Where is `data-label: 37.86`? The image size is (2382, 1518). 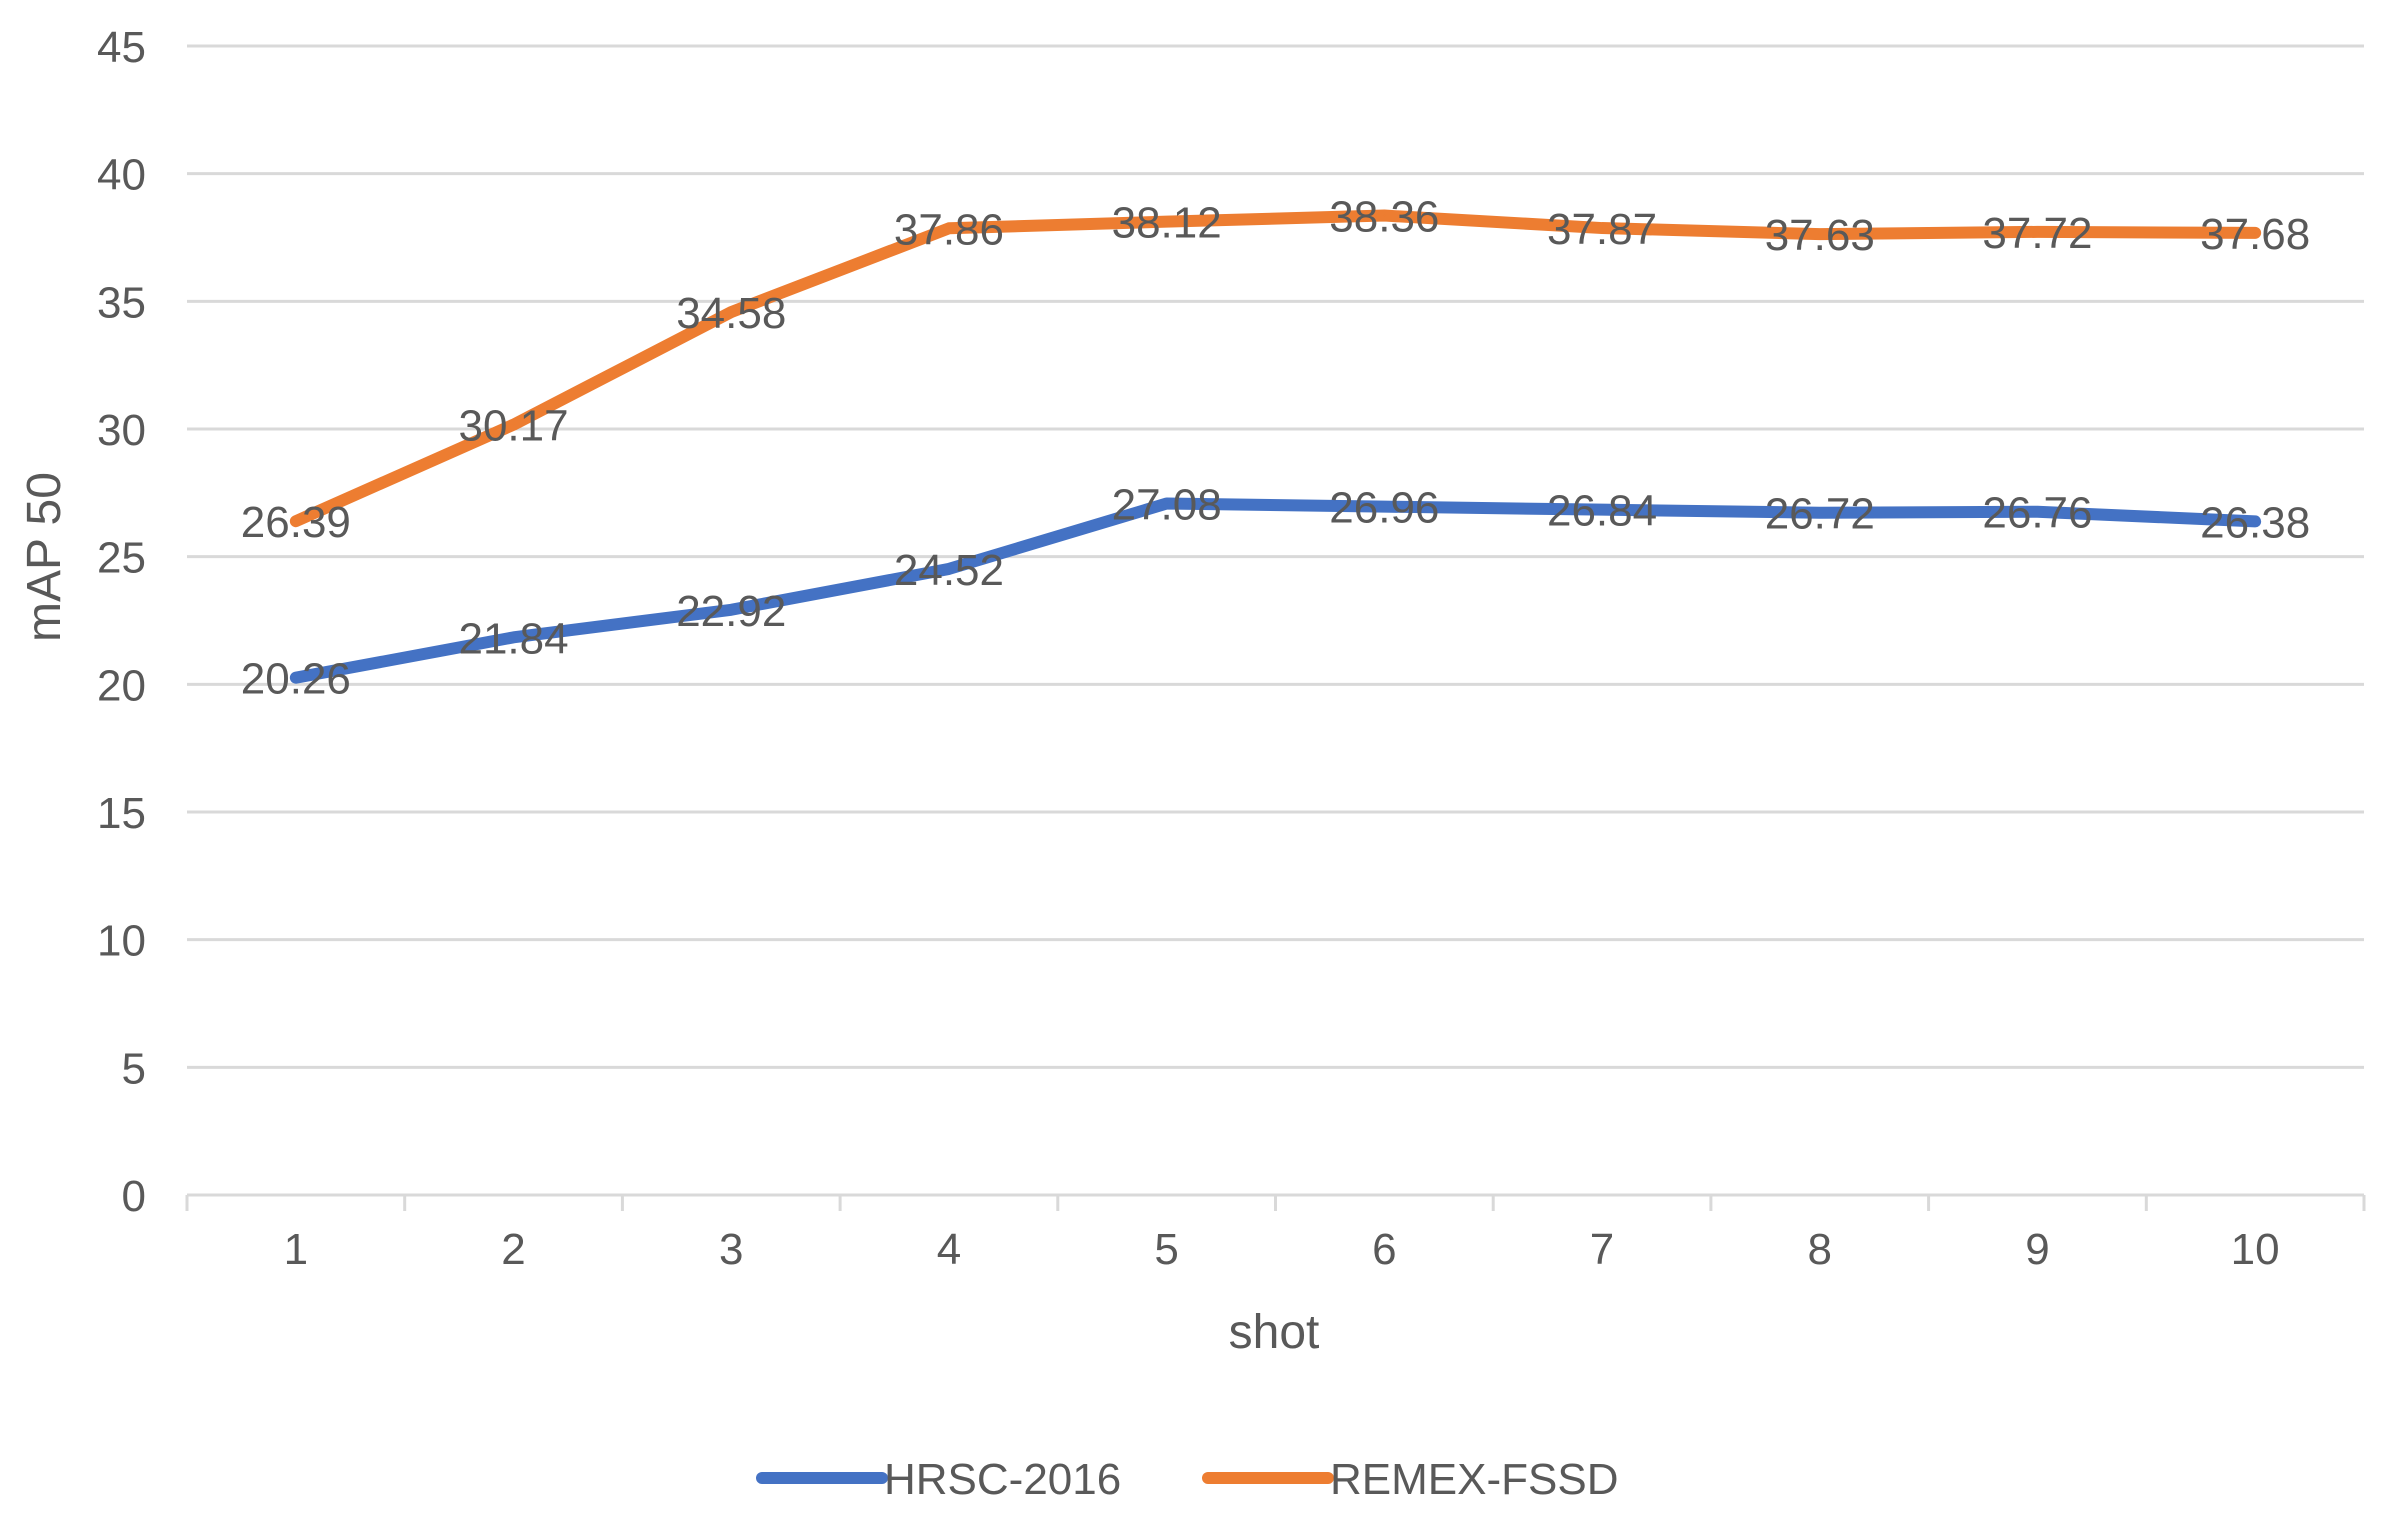
data-label: 37.86 is located at coordinates (949, 229).